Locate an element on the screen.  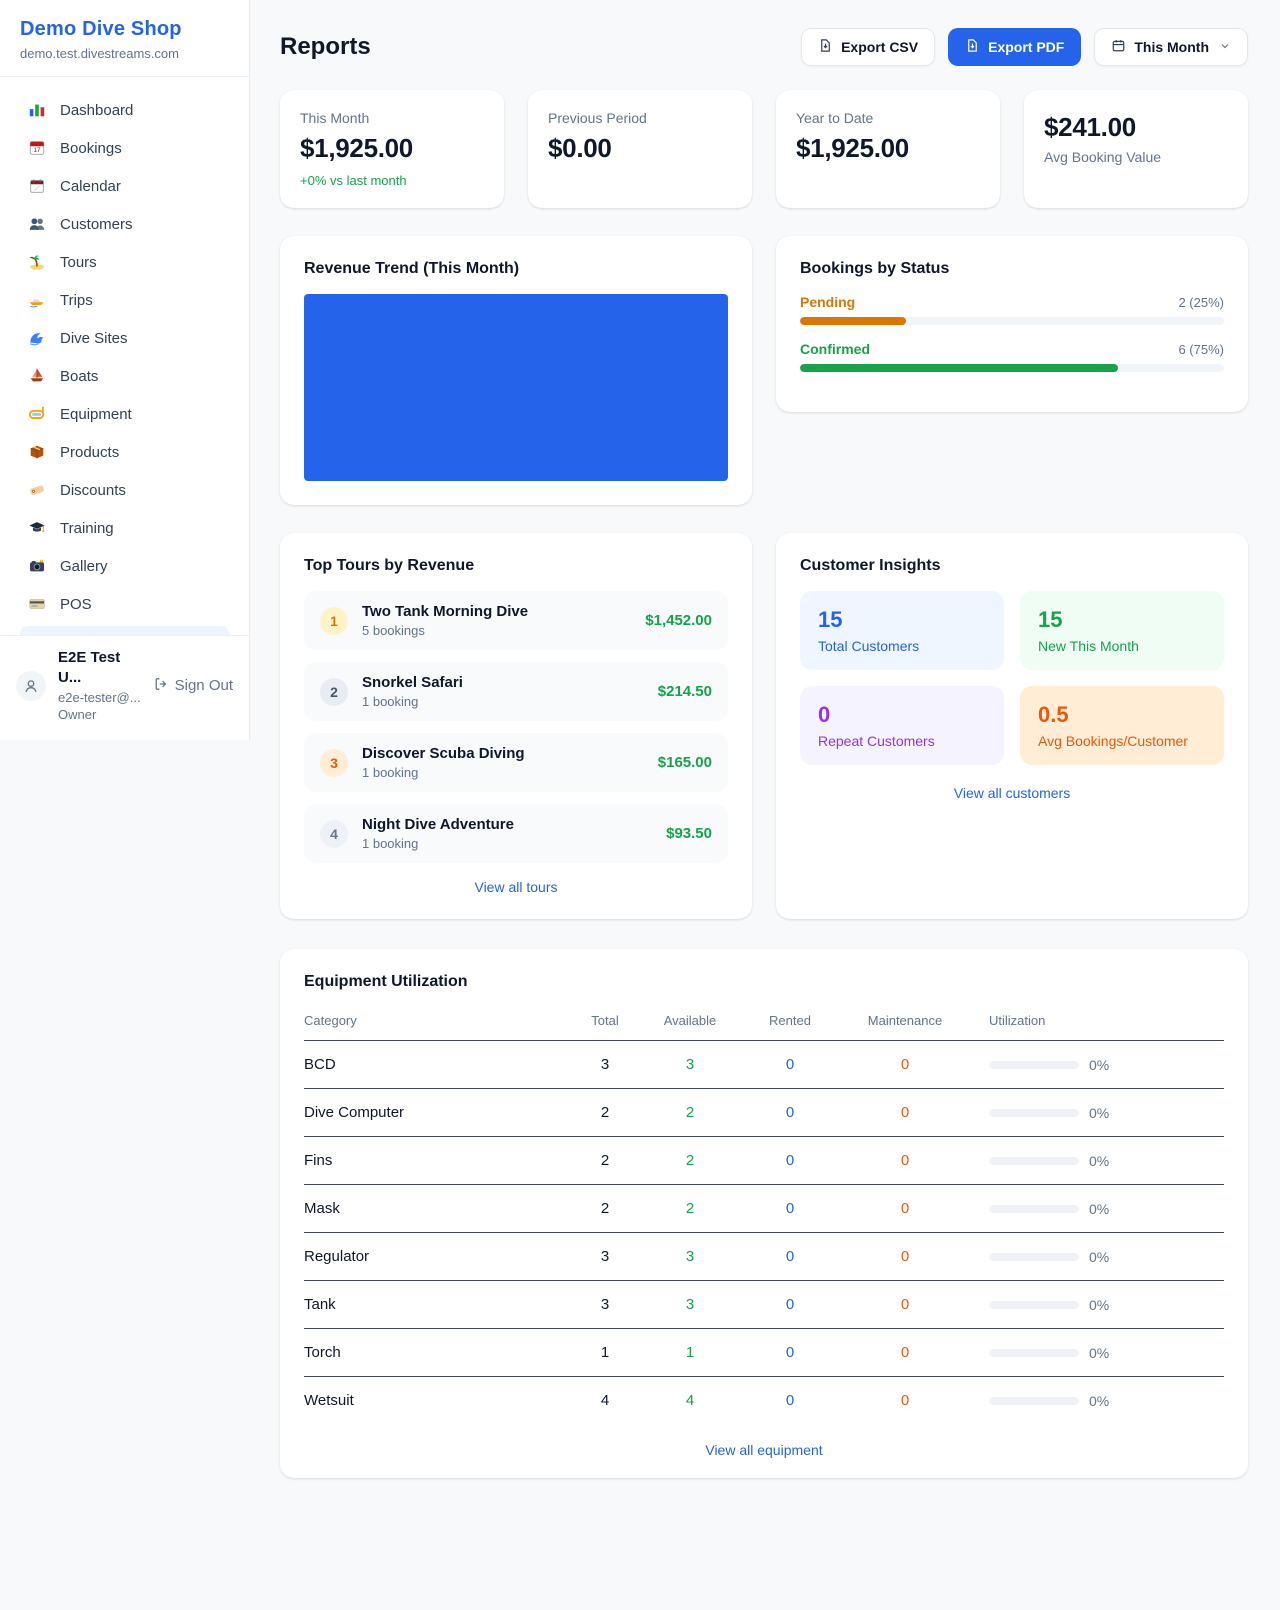
period-dropdown: This Month is located at coordinates (1171, 47).